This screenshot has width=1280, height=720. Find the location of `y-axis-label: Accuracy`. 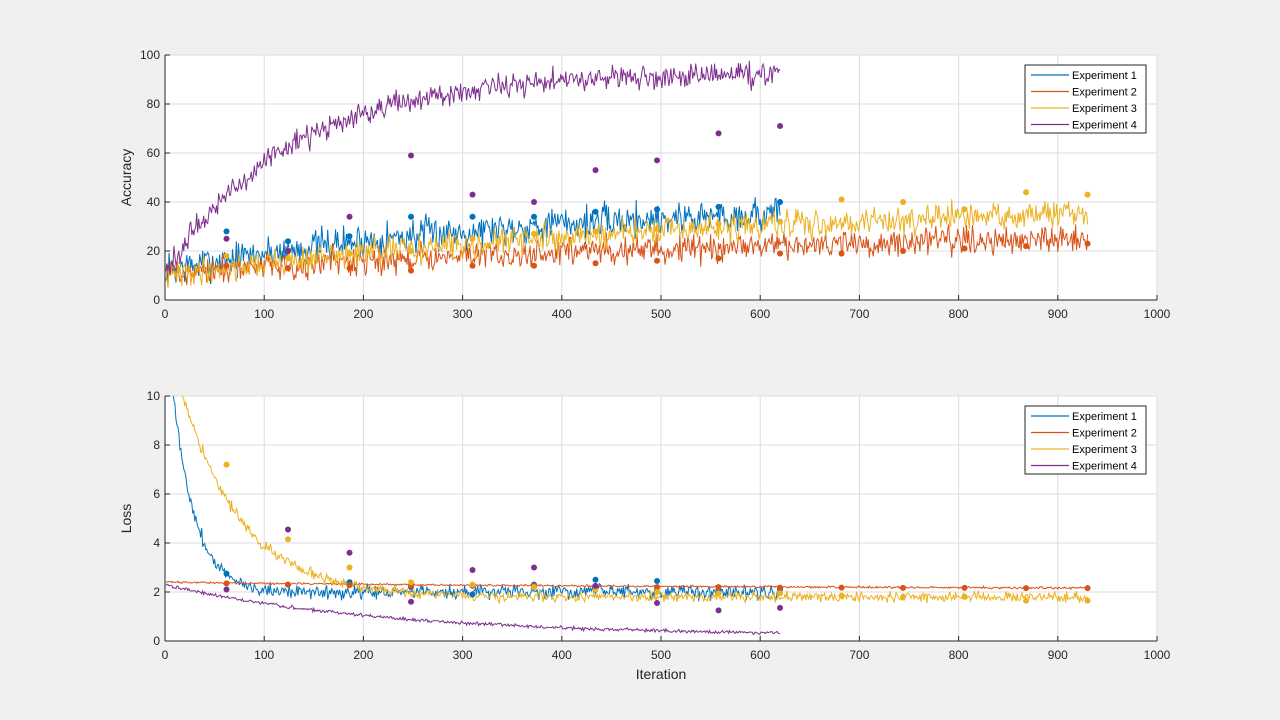

y-axis-label: Accuracy is located at coordinates (126, 178).